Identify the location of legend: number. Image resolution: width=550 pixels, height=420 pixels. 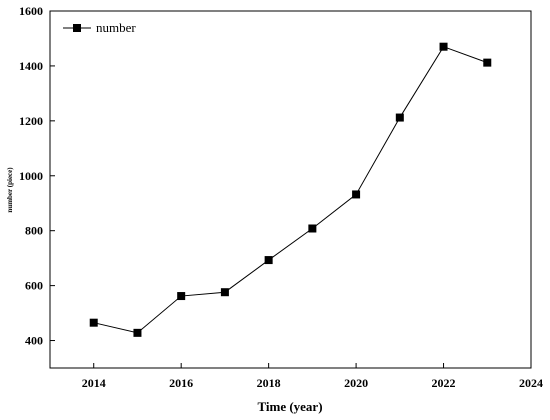
(99, 27).